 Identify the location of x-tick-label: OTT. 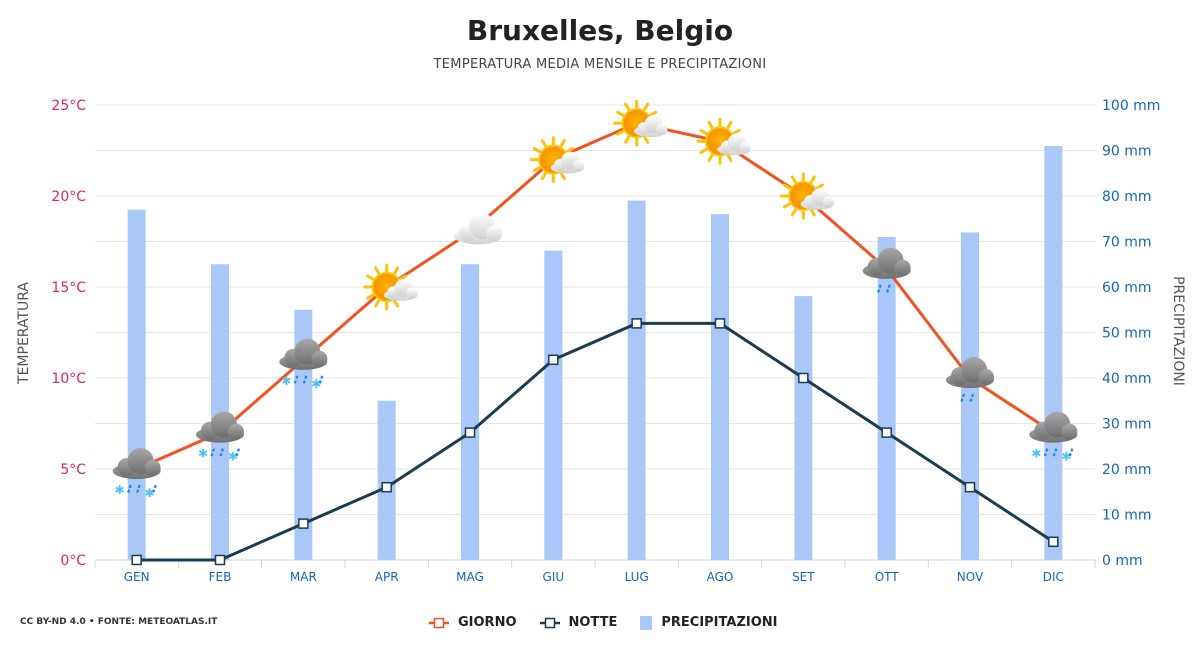
(887, 577).